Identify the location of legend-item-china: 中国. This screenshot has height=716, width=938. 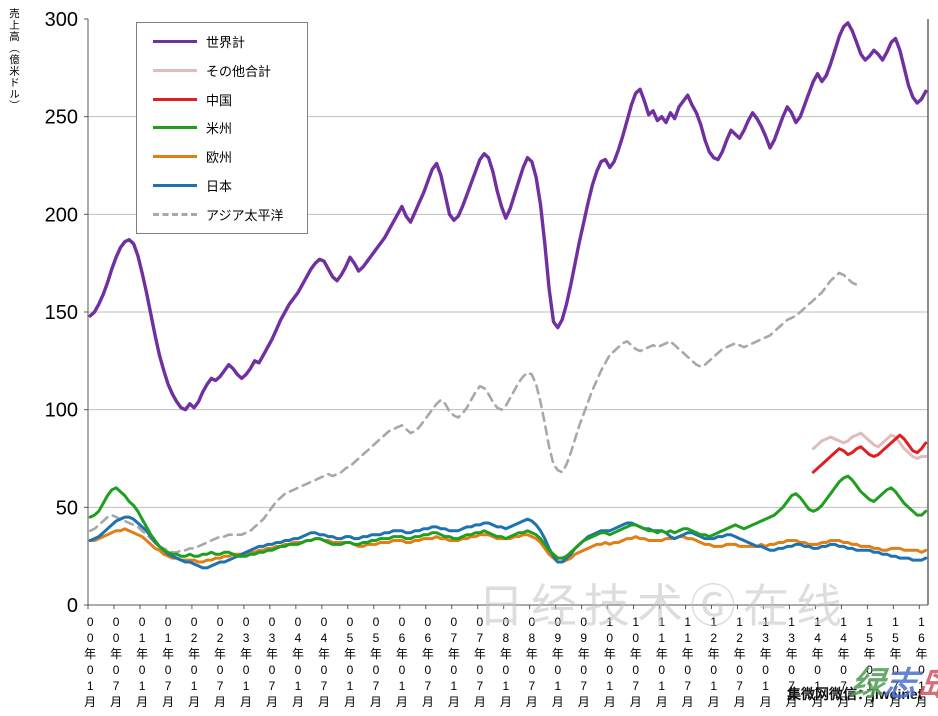
(228, 99).